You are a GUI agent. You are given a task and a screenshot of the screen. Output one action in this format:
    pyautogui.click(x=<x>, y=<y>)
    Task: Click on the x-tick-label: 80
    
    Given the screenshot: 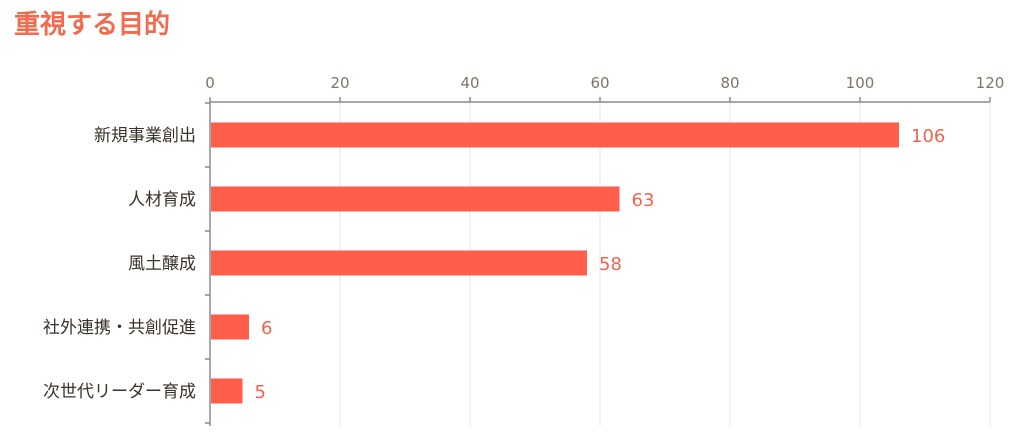 What is the action you would take?
    pyautogui.click(x=729, y=83)
    